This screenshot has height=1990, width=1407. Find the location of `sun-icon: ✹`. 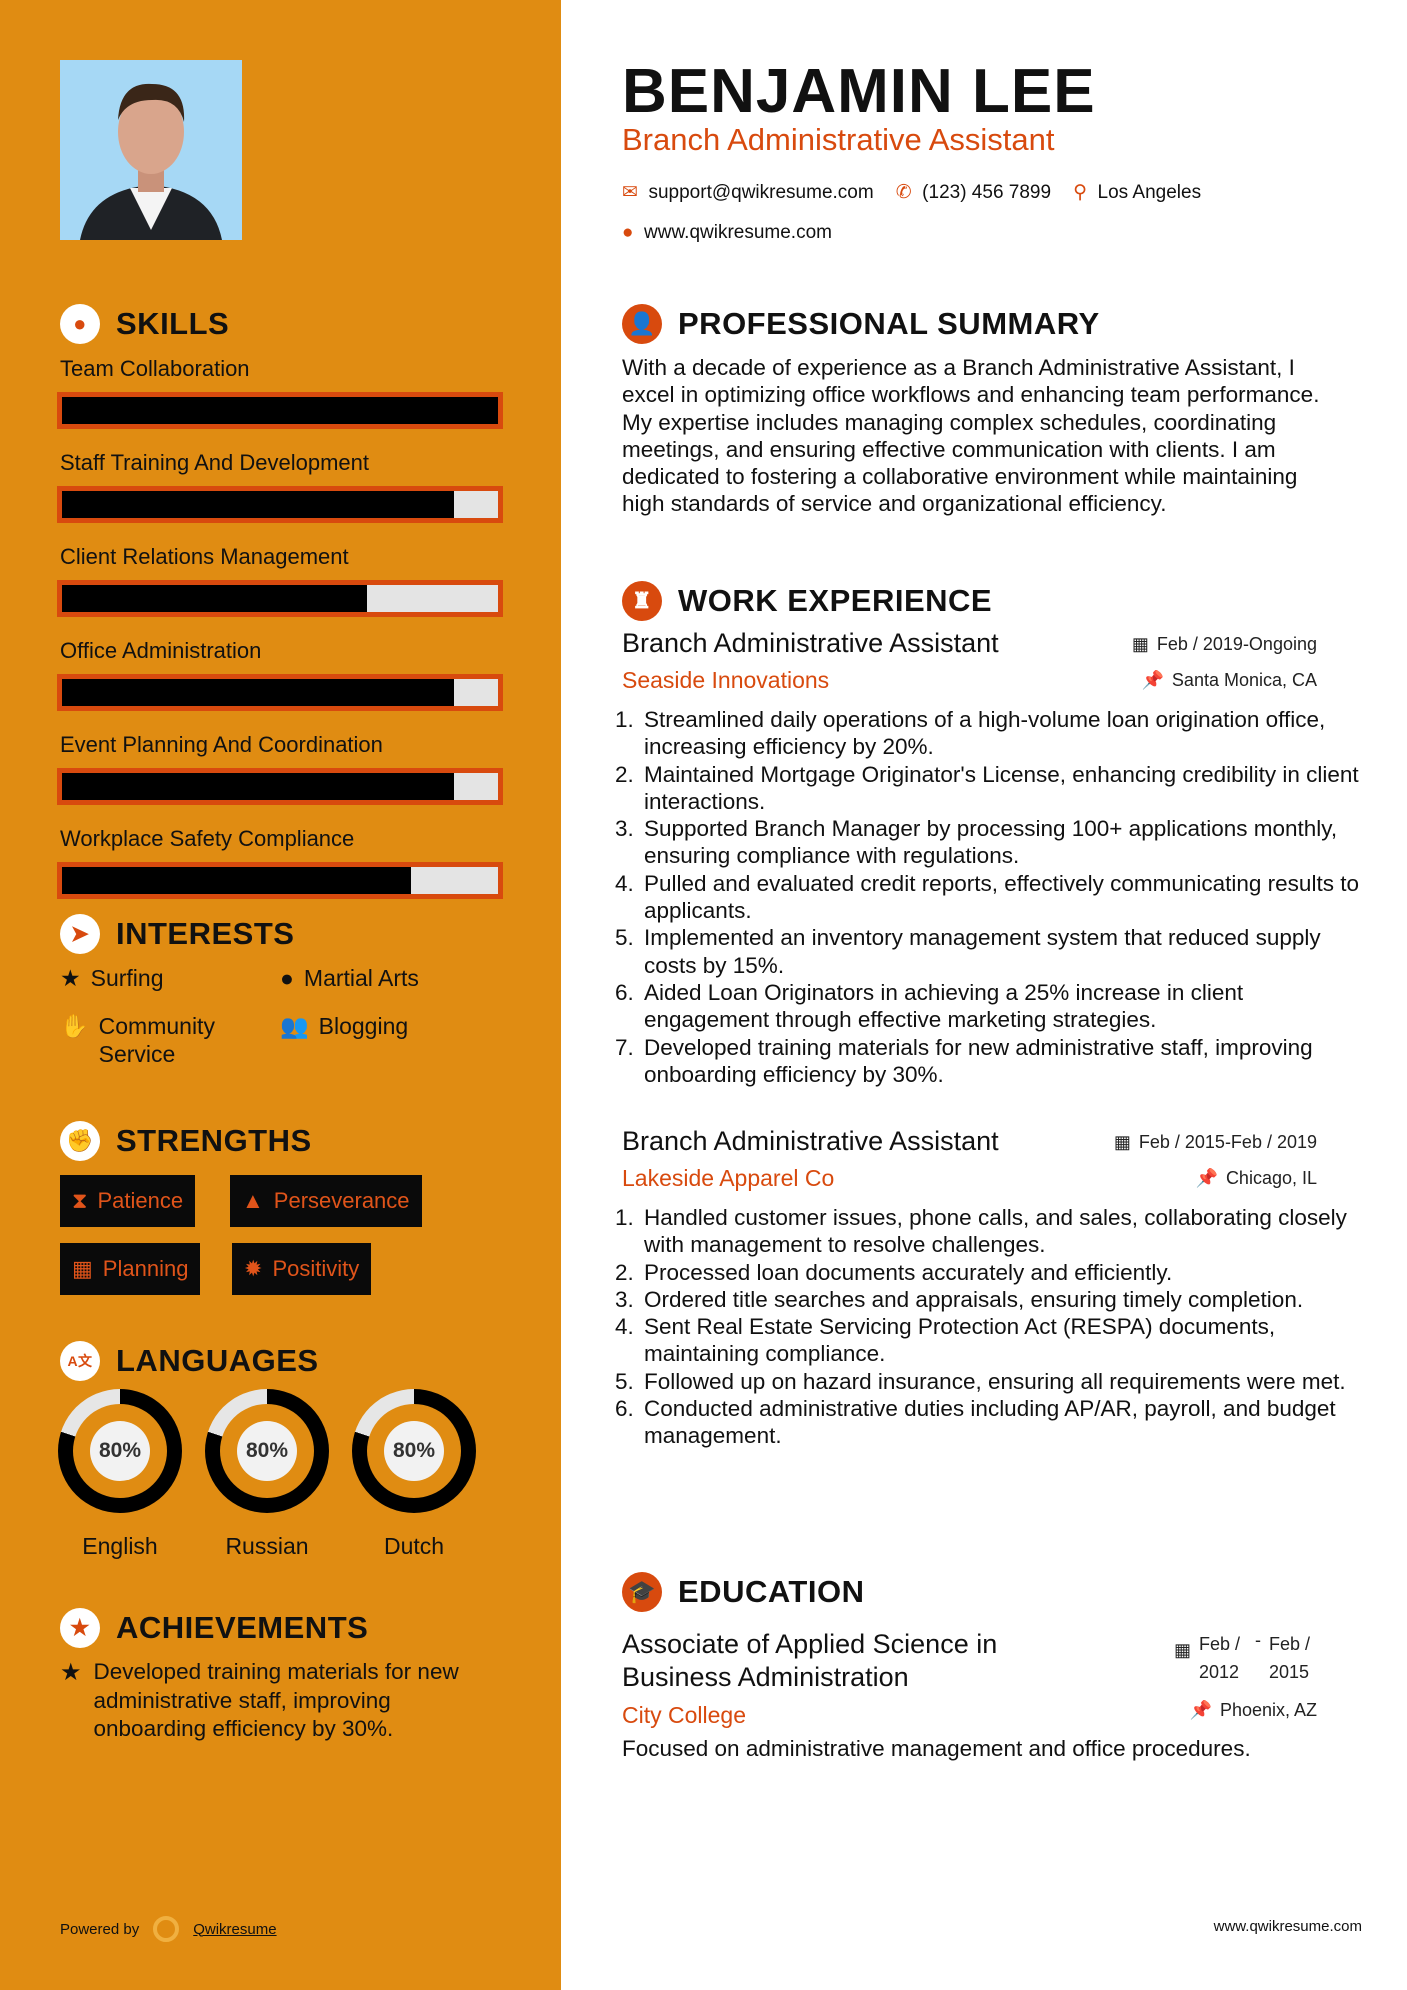

sun-icon: ✹ is located at coordinates (253, 1268).